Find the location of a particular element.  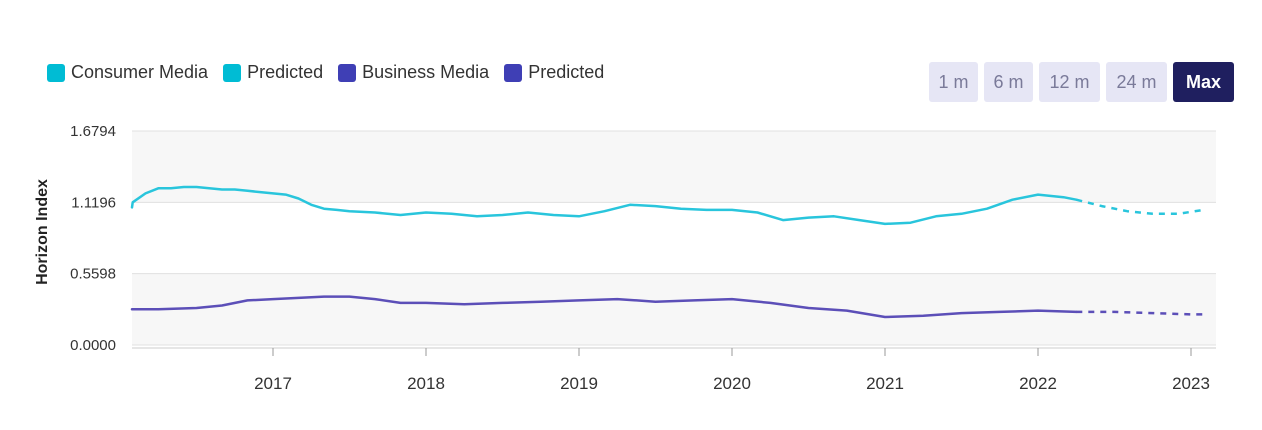

y-tick-label: 0.0000 is located at coordinates (93, 345).